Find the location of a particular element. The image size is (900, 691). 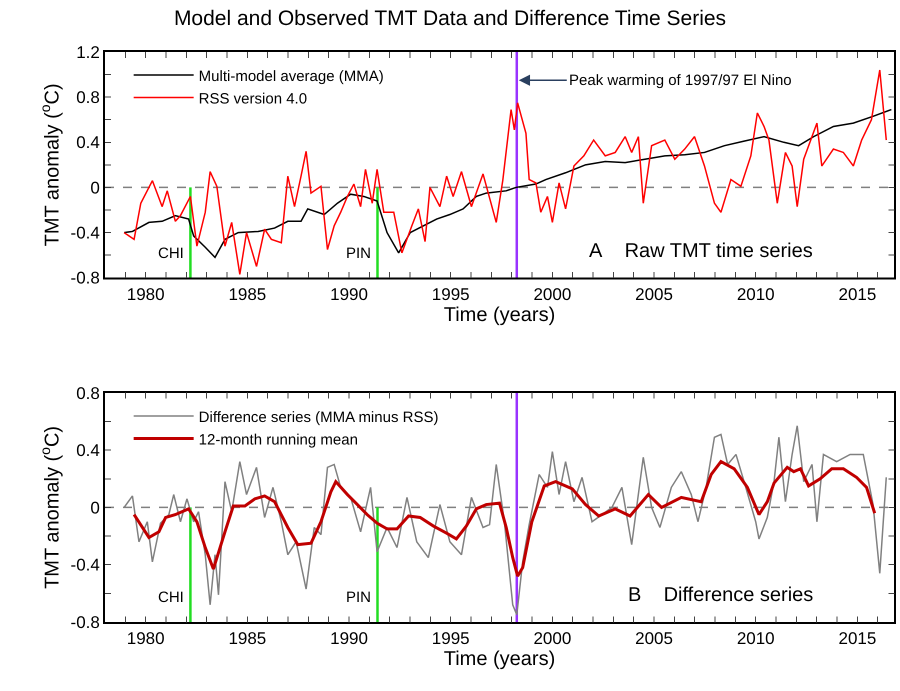

annotation: A Raw TMT time series is located at coordinates (701, 251).